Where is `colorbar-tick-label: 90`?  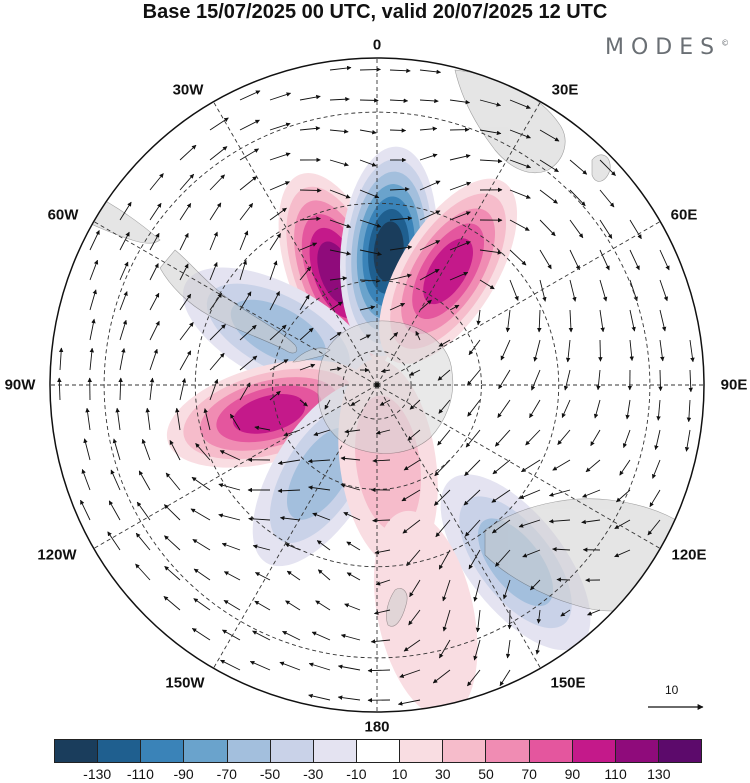 colorbar-tick-label: 90 is located at coordinates (572, 774).